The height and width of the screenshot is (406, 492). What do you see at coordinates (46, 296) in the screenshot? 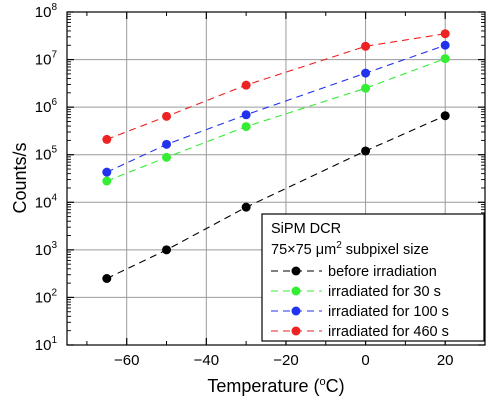
I see `y-tick-label: 10²` at bounding box center [46, 296].